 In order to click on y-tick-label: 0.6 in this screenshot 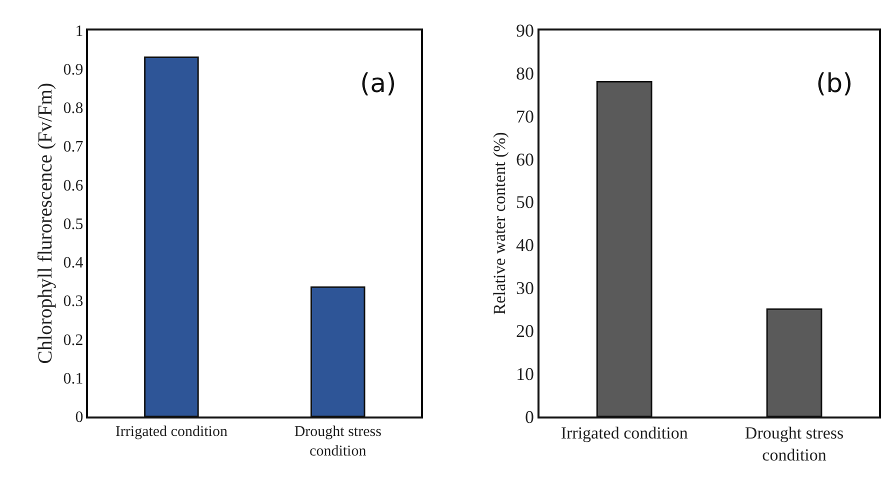, I will do `click(73, 185)`.